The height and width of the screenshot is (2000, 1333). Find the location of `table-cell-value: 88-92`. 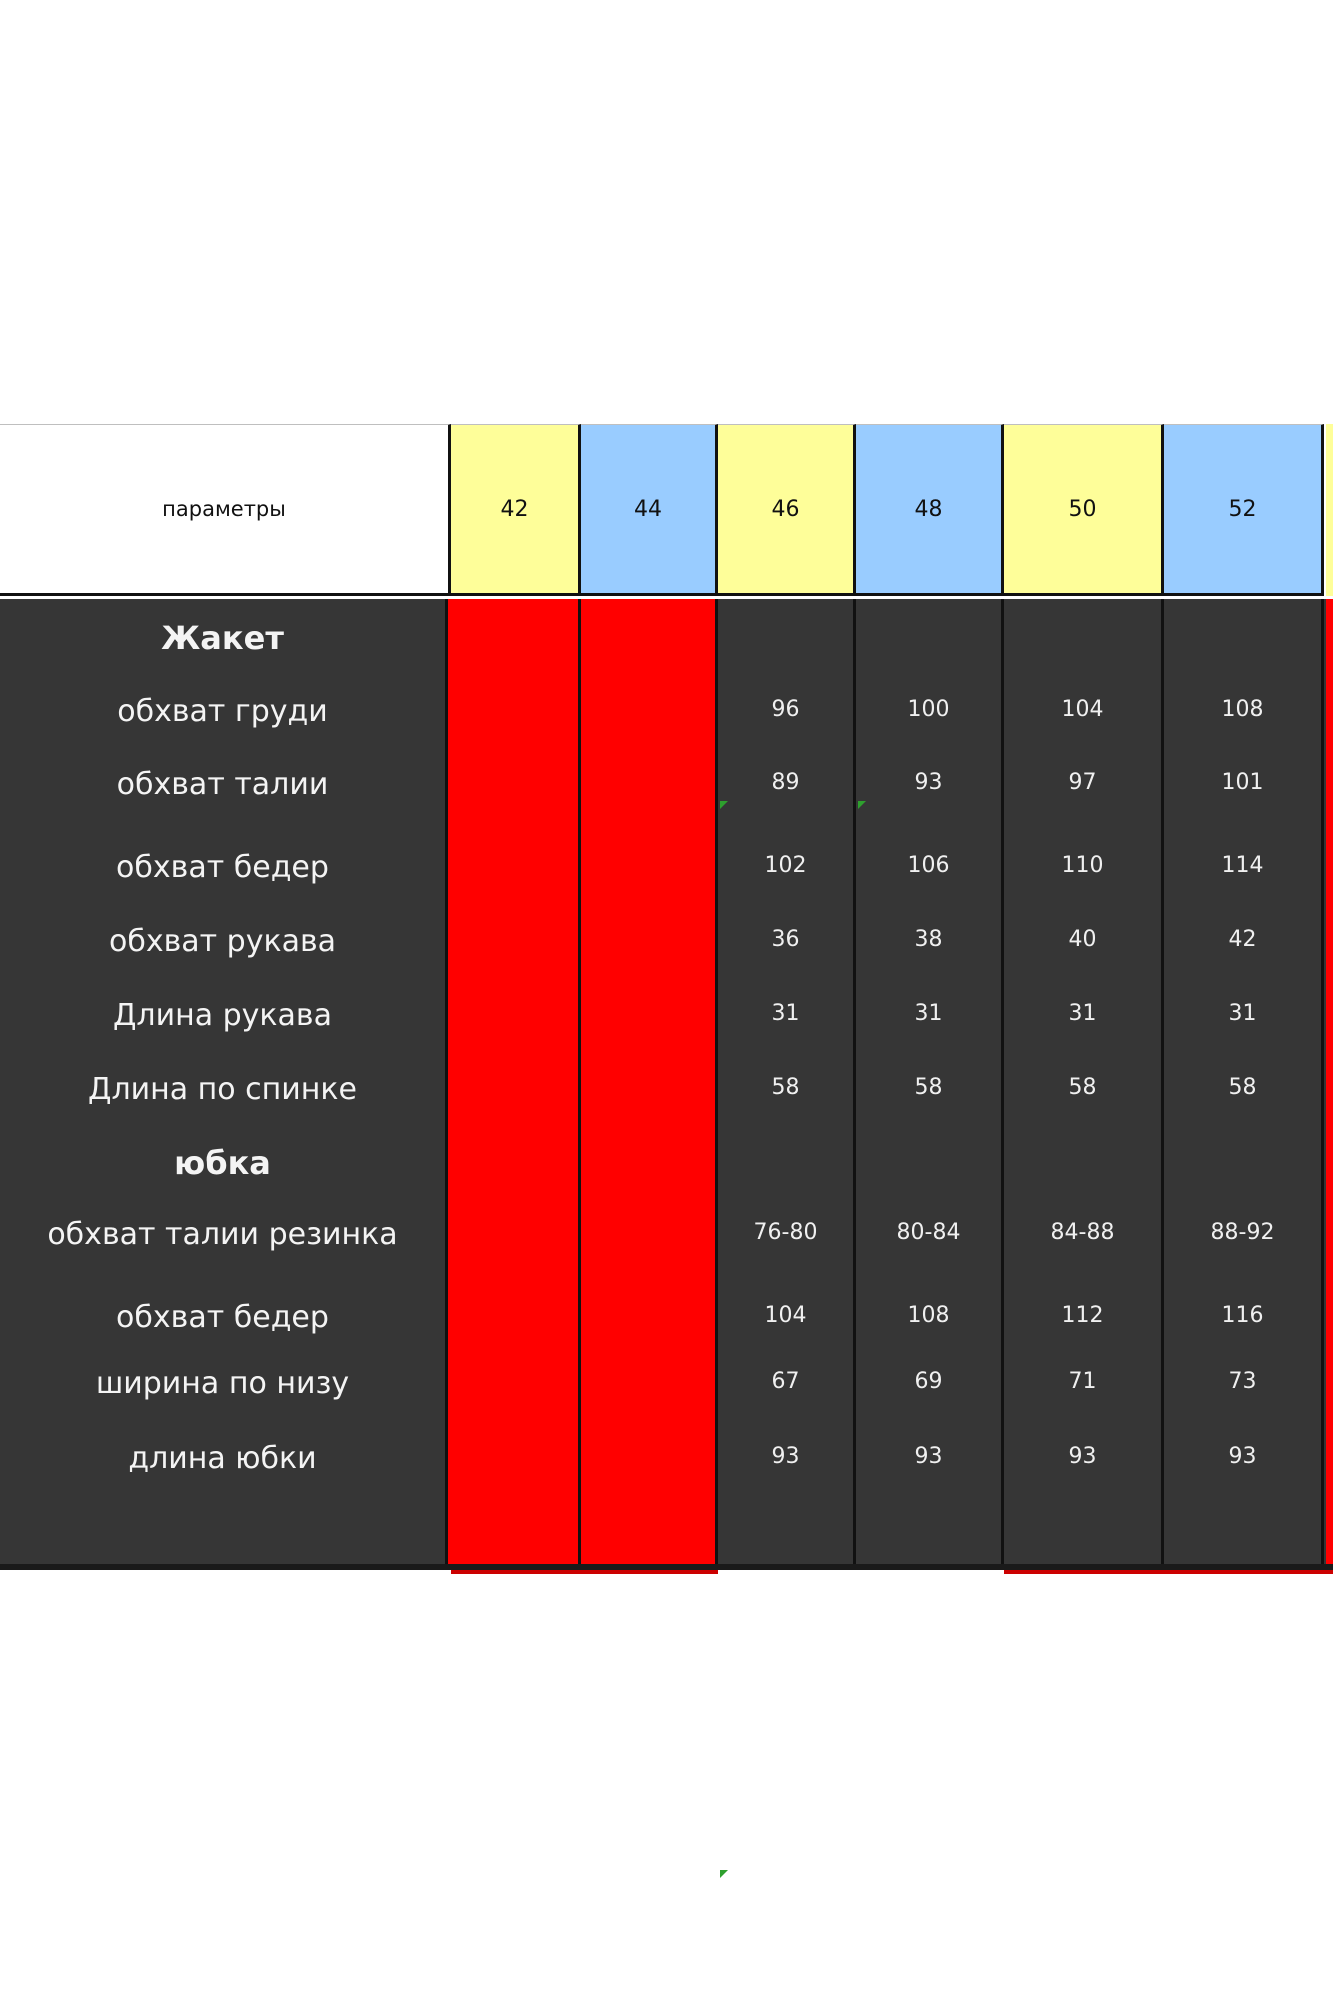

table-cell-value: 88-92 is located at coordinates (1242, 1232).